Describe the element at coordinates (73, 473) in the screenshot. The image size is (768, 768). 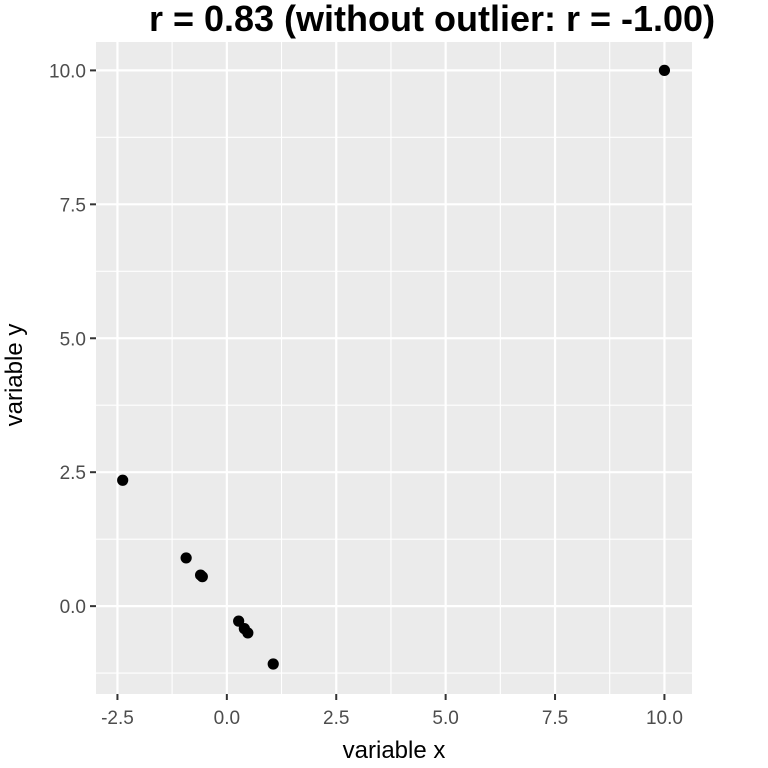
I see `y-tick-label: 2.5` at that location.